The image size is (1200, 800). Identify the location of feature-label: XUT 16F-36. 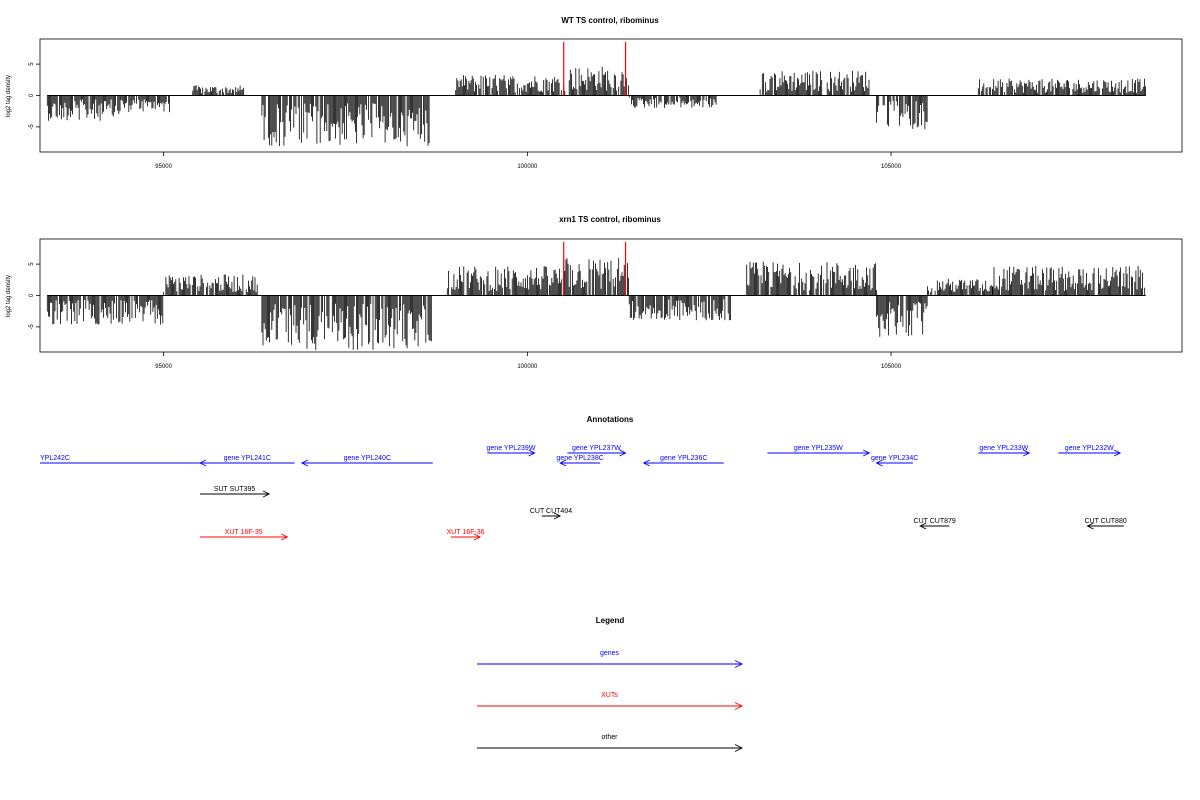
(466, 532).